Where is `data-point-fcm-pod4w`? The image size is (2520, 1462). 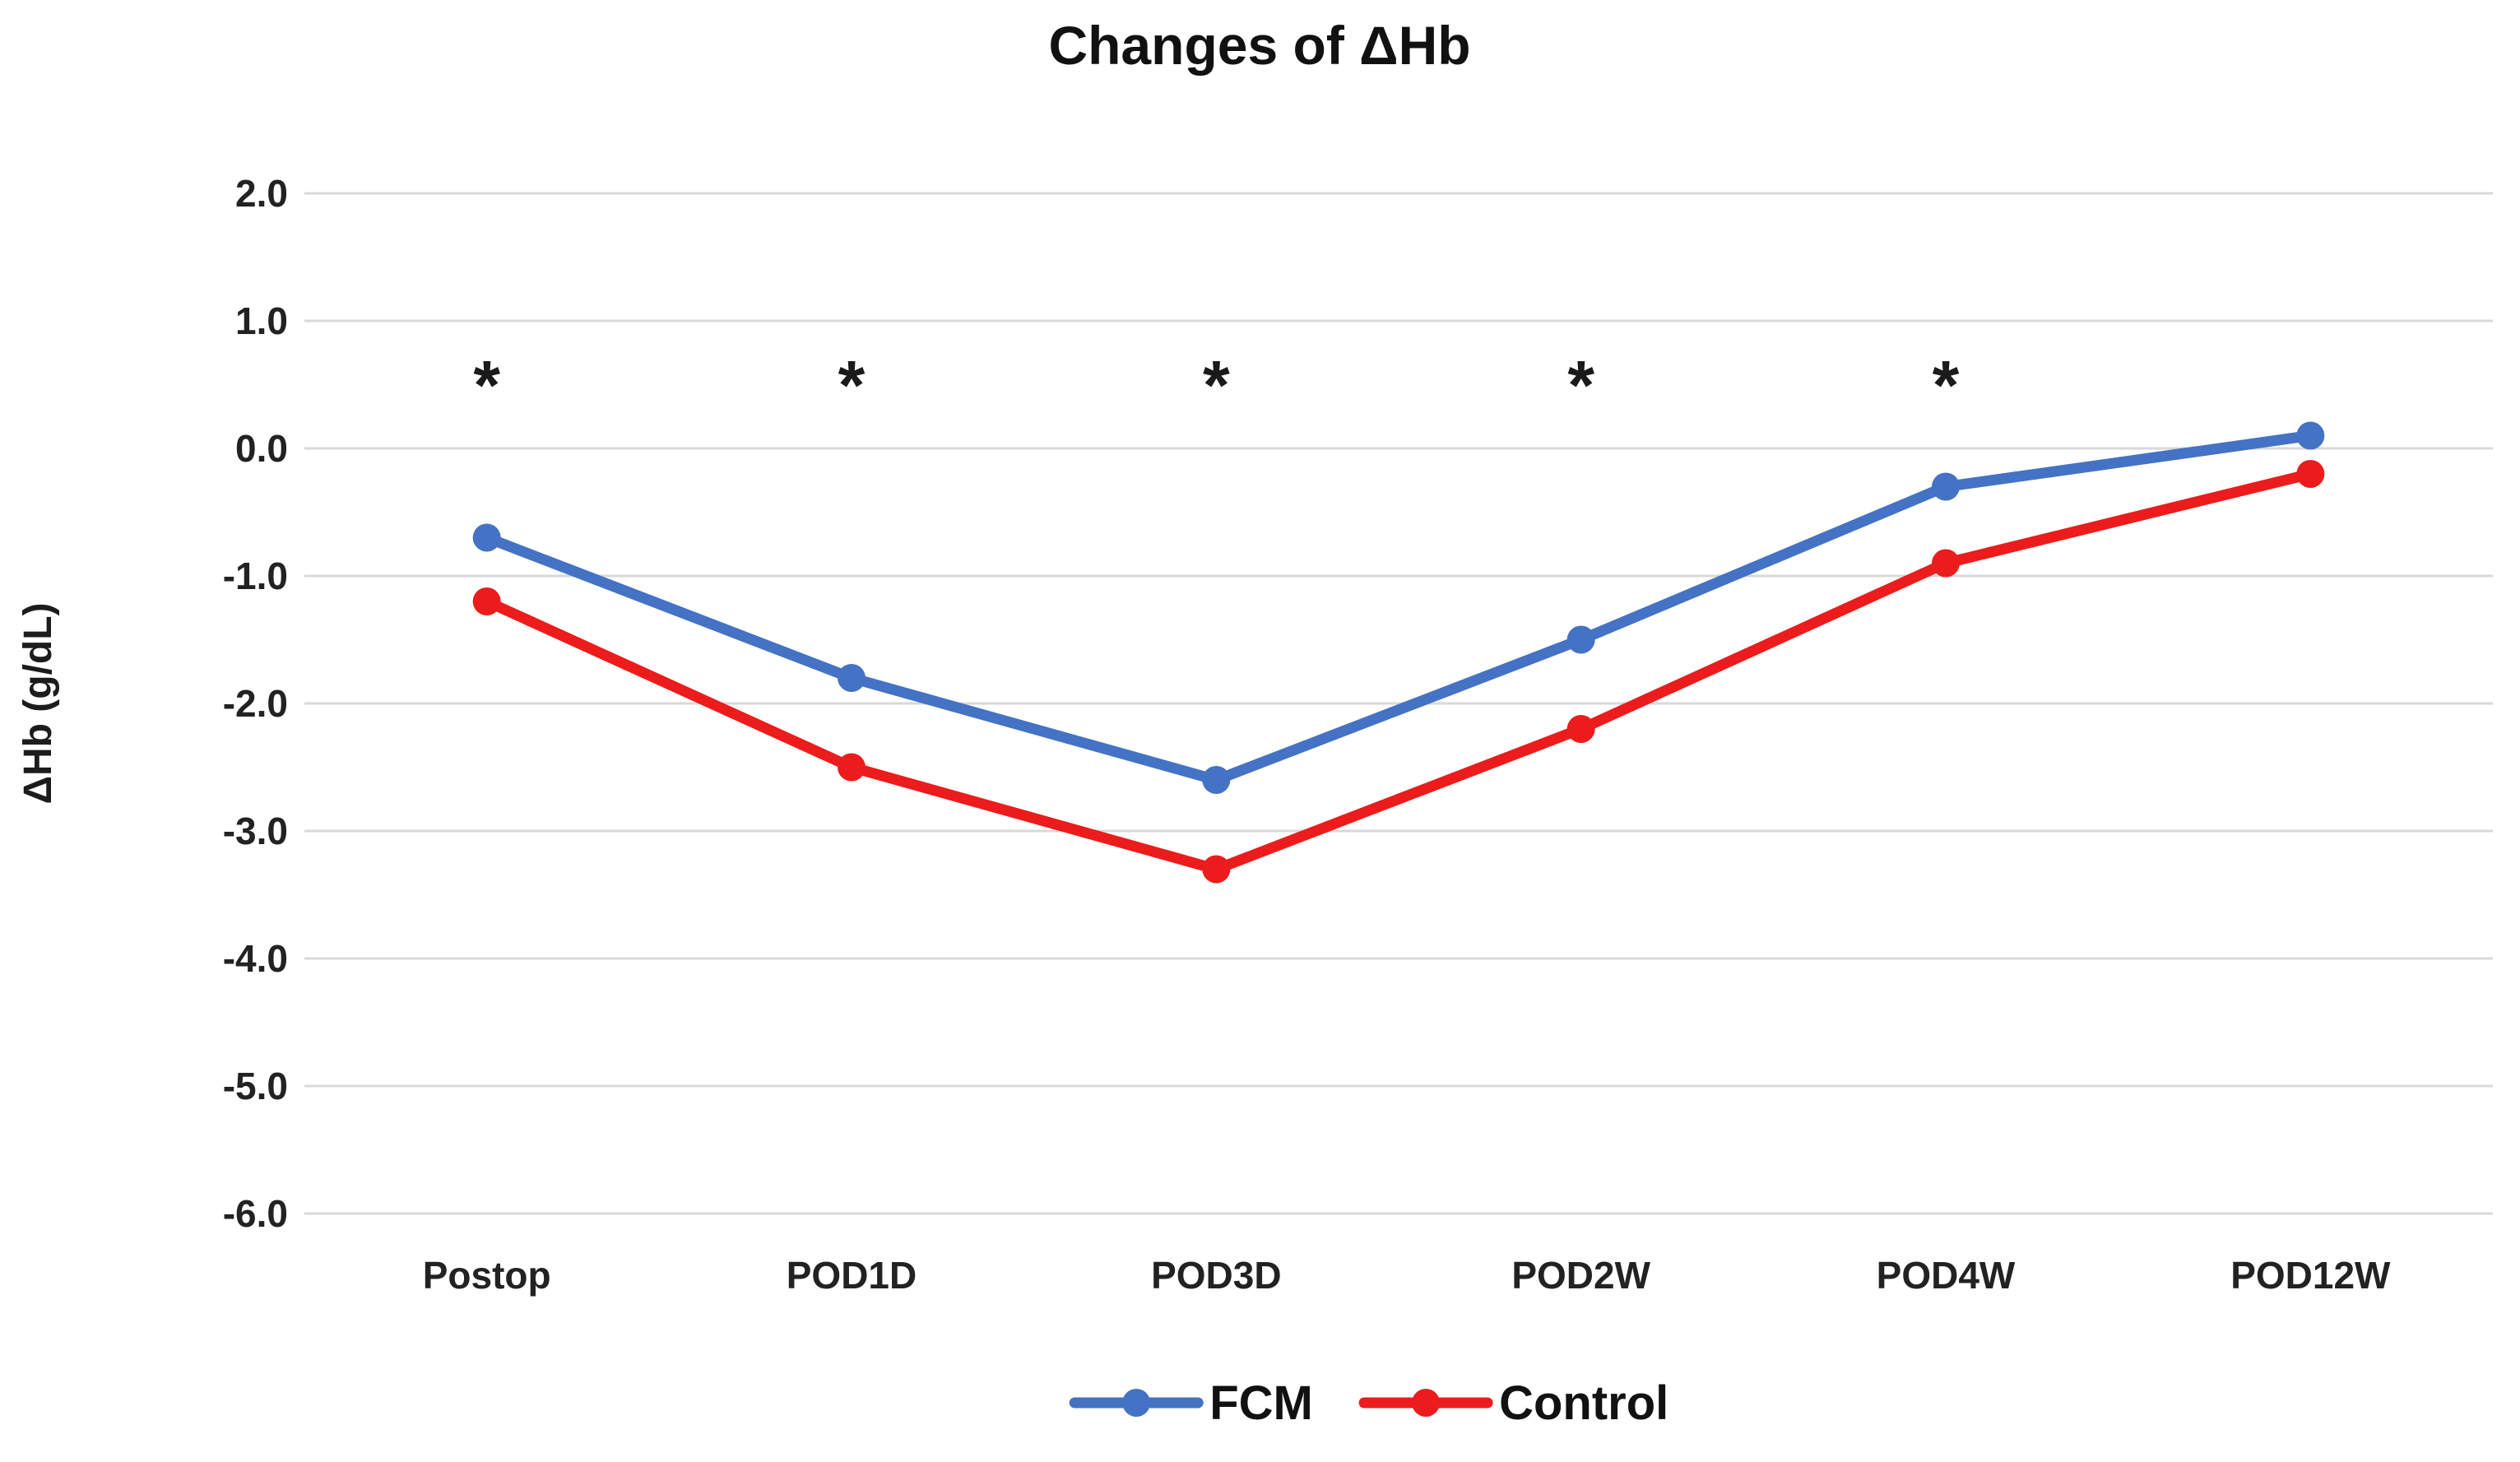
data-point-fcm-pod4w is located at coordinates (1946, 487).